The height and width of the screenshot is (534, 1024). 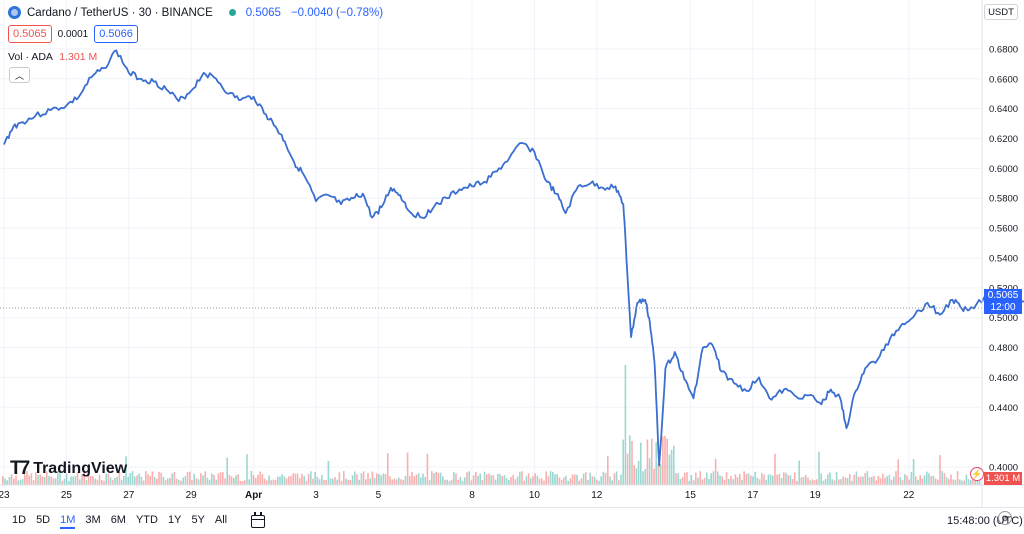 What do you see at coordinates (43, 519) in the screenshot?
I see `range-button-5d: 5D` at bounding box center [43, 519].